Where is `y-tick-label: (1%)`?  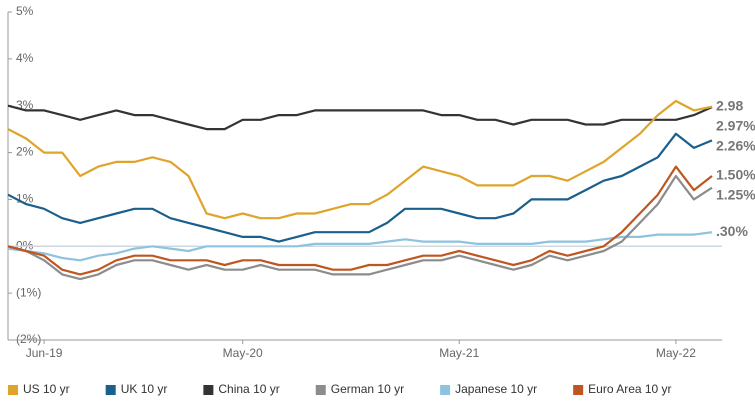 y-tick-label: (1%) is located at coordinates (28, 292).